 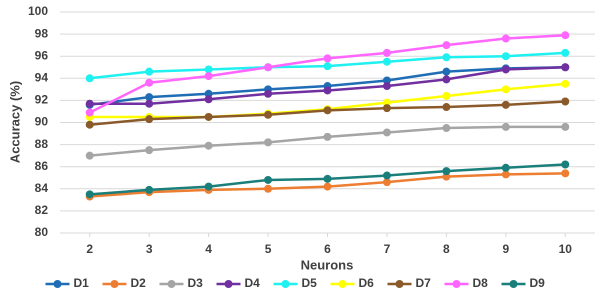 I want to click on legend-label: D5, so click(x=310, y=283).